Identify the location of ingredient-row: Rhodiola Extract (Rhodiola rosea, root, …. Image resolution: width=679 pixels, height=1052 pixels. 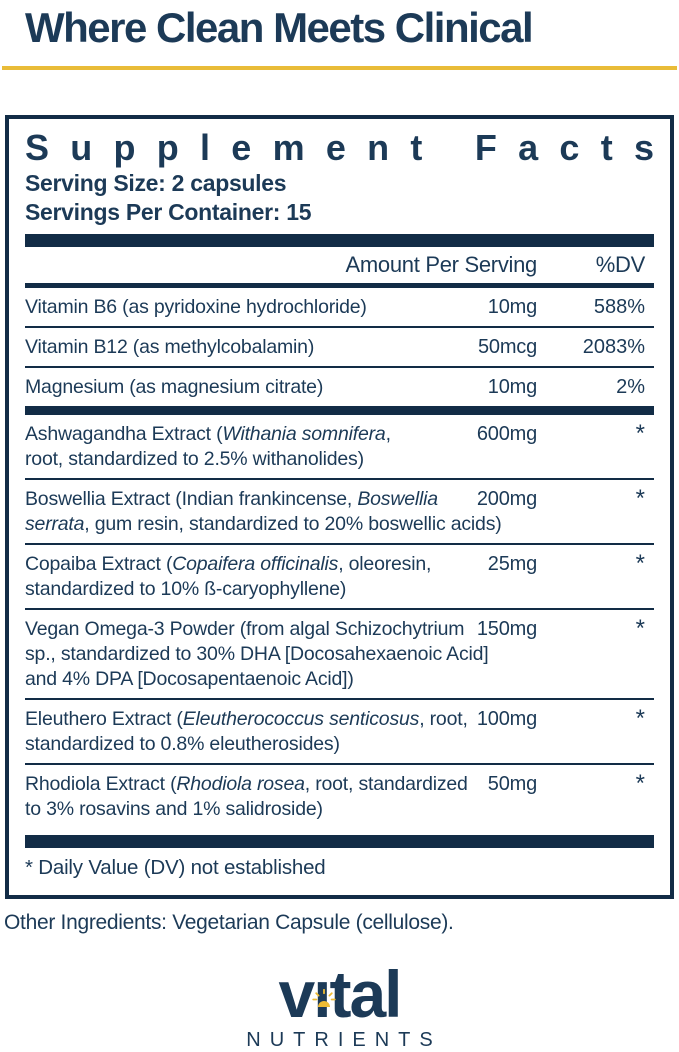
(339, 796).